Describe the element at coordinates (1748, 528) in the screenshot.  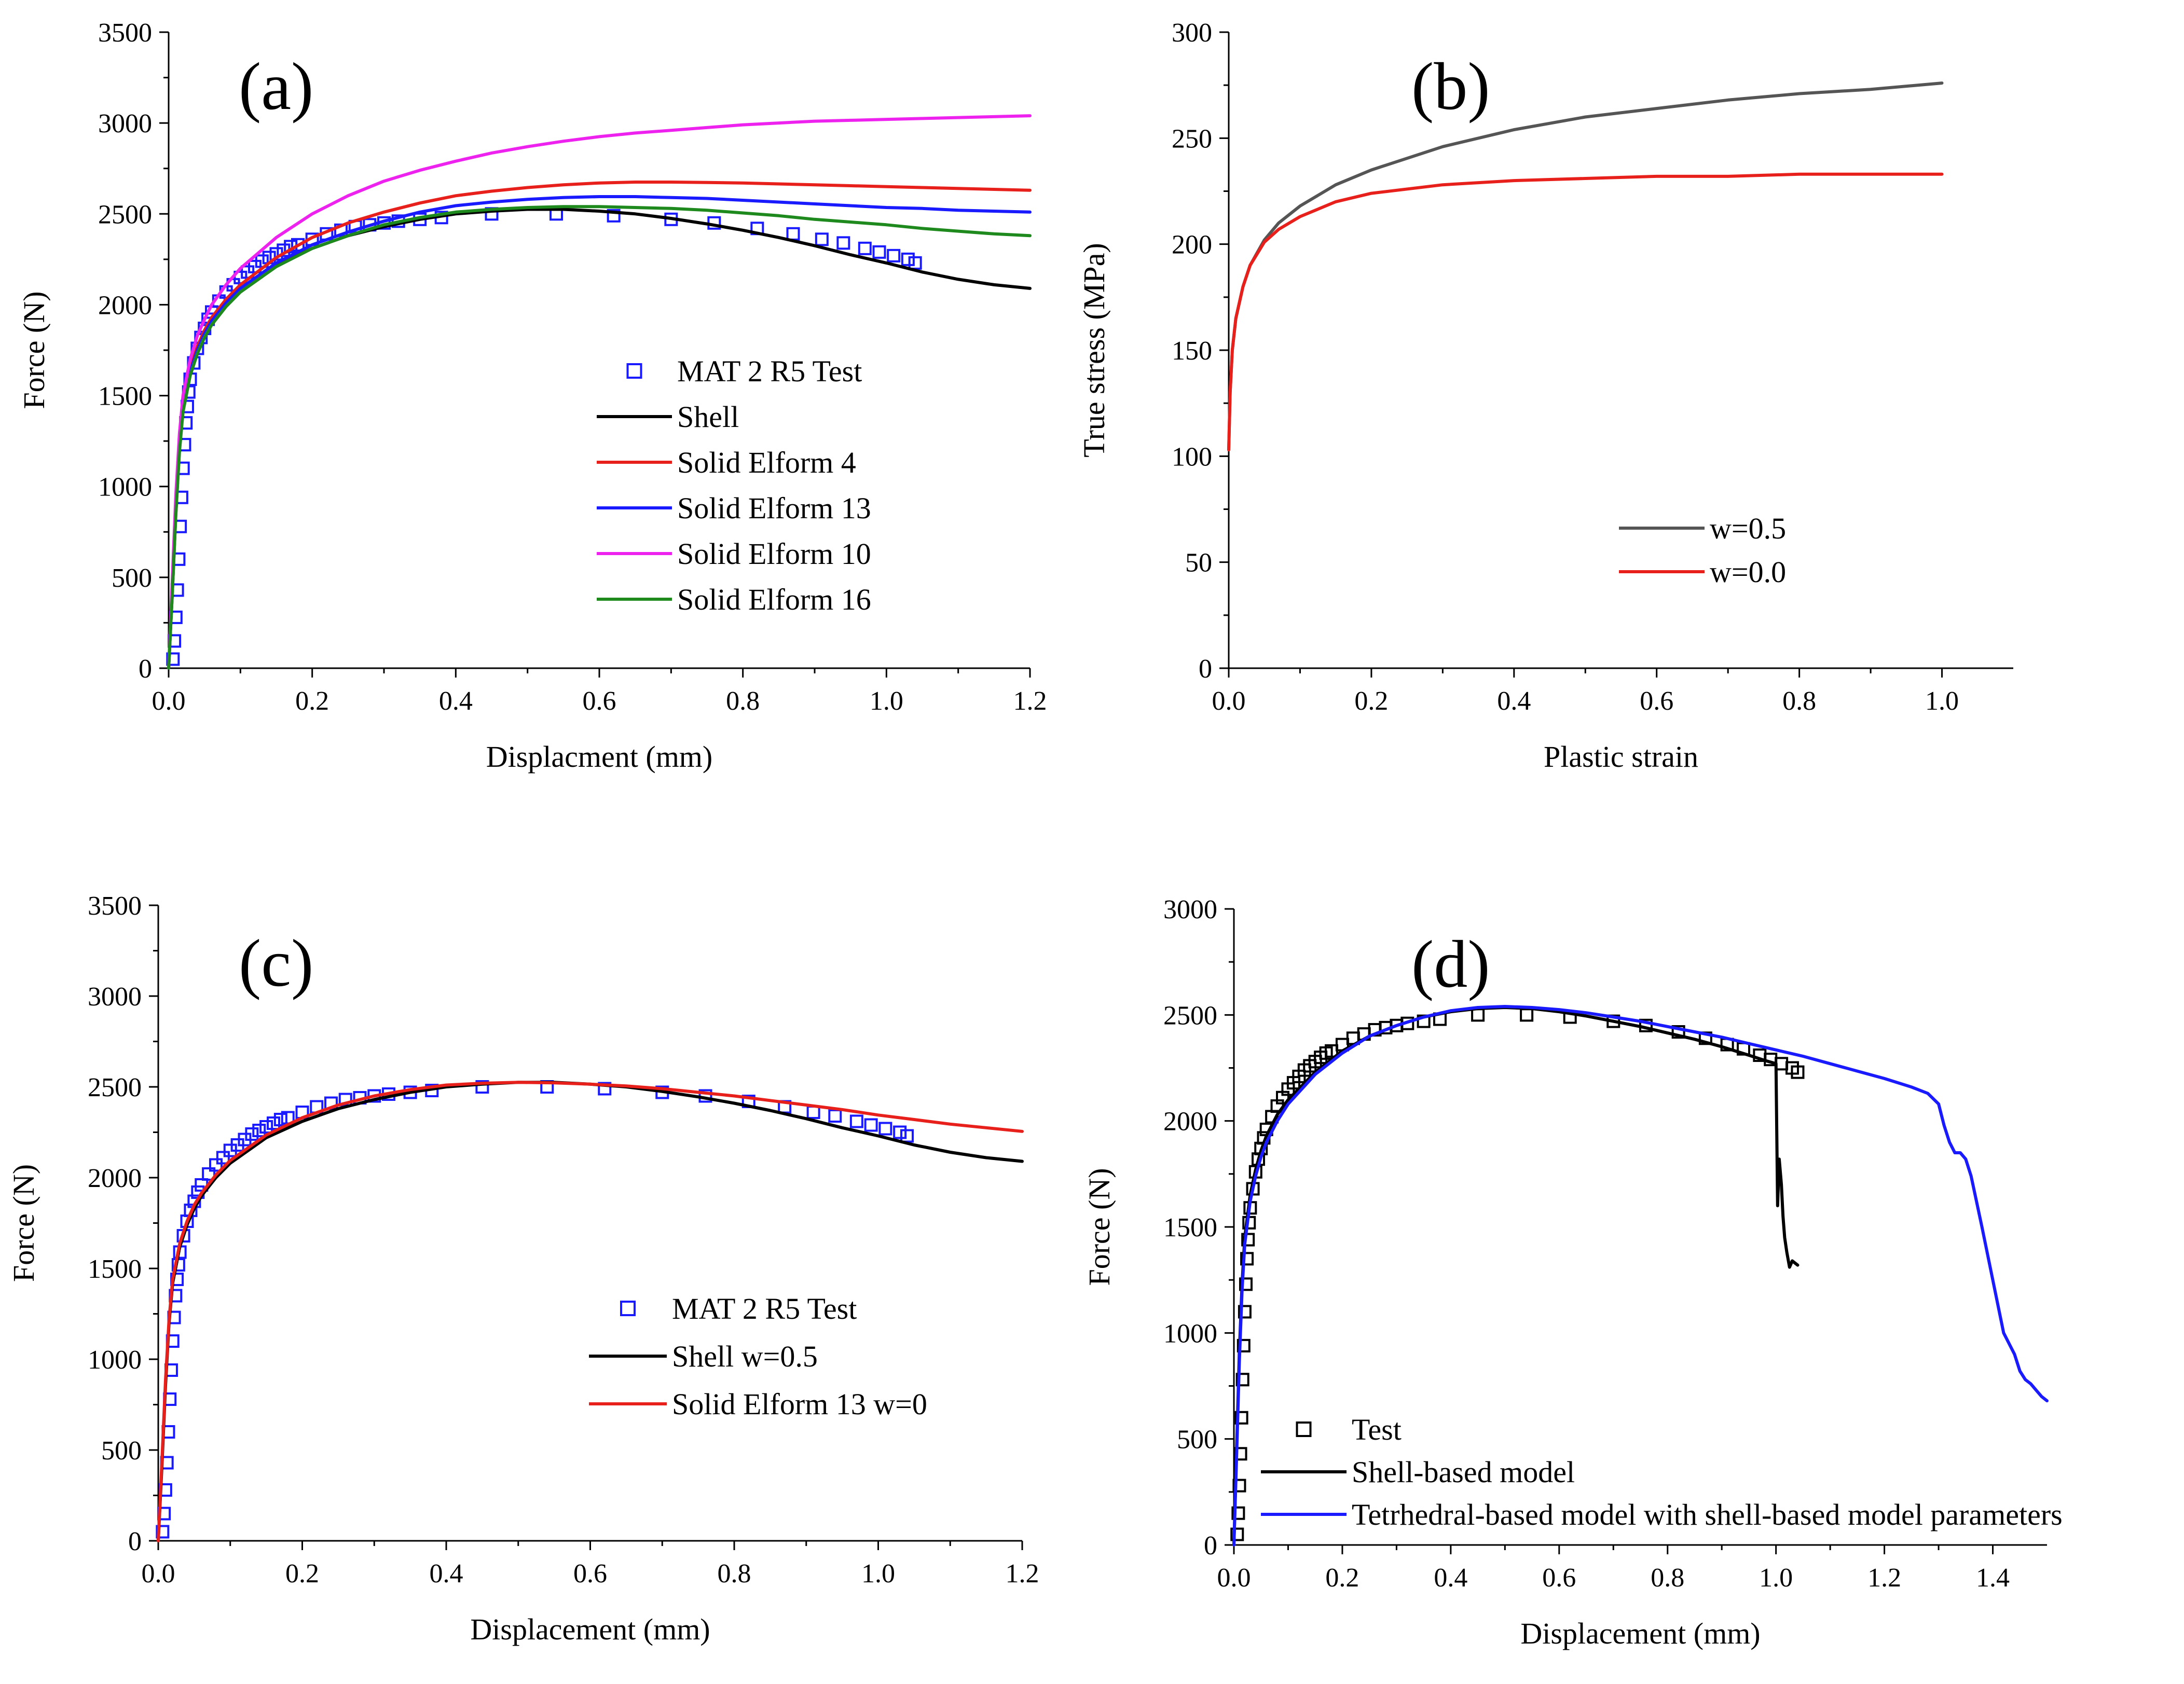
I see `legend-label: w=0.5` at that location.